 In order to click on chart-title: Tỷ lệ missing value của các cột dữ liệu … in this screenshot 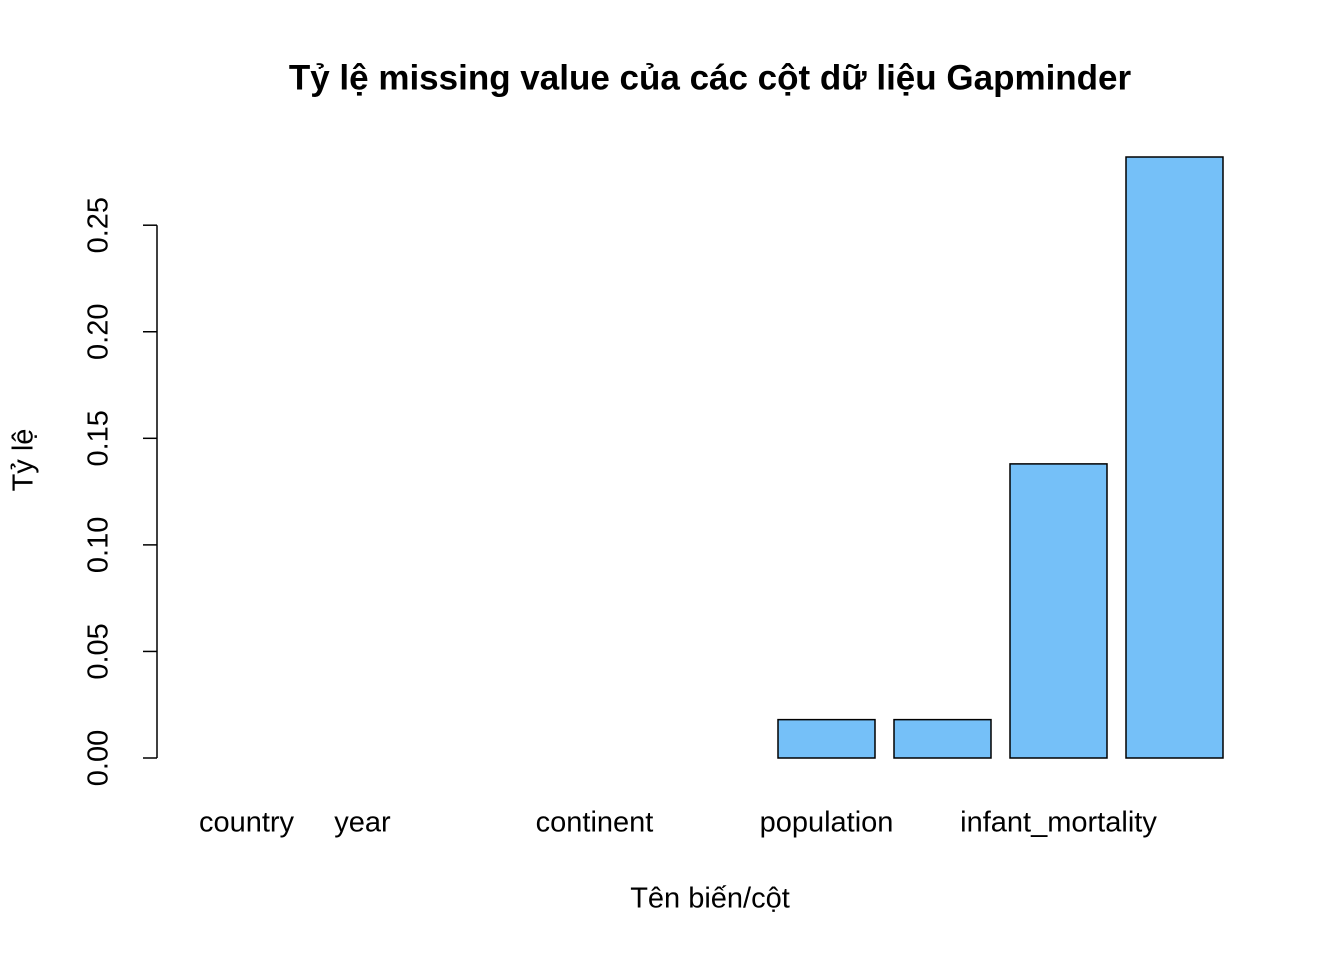, I will do `click(710, 77)`.